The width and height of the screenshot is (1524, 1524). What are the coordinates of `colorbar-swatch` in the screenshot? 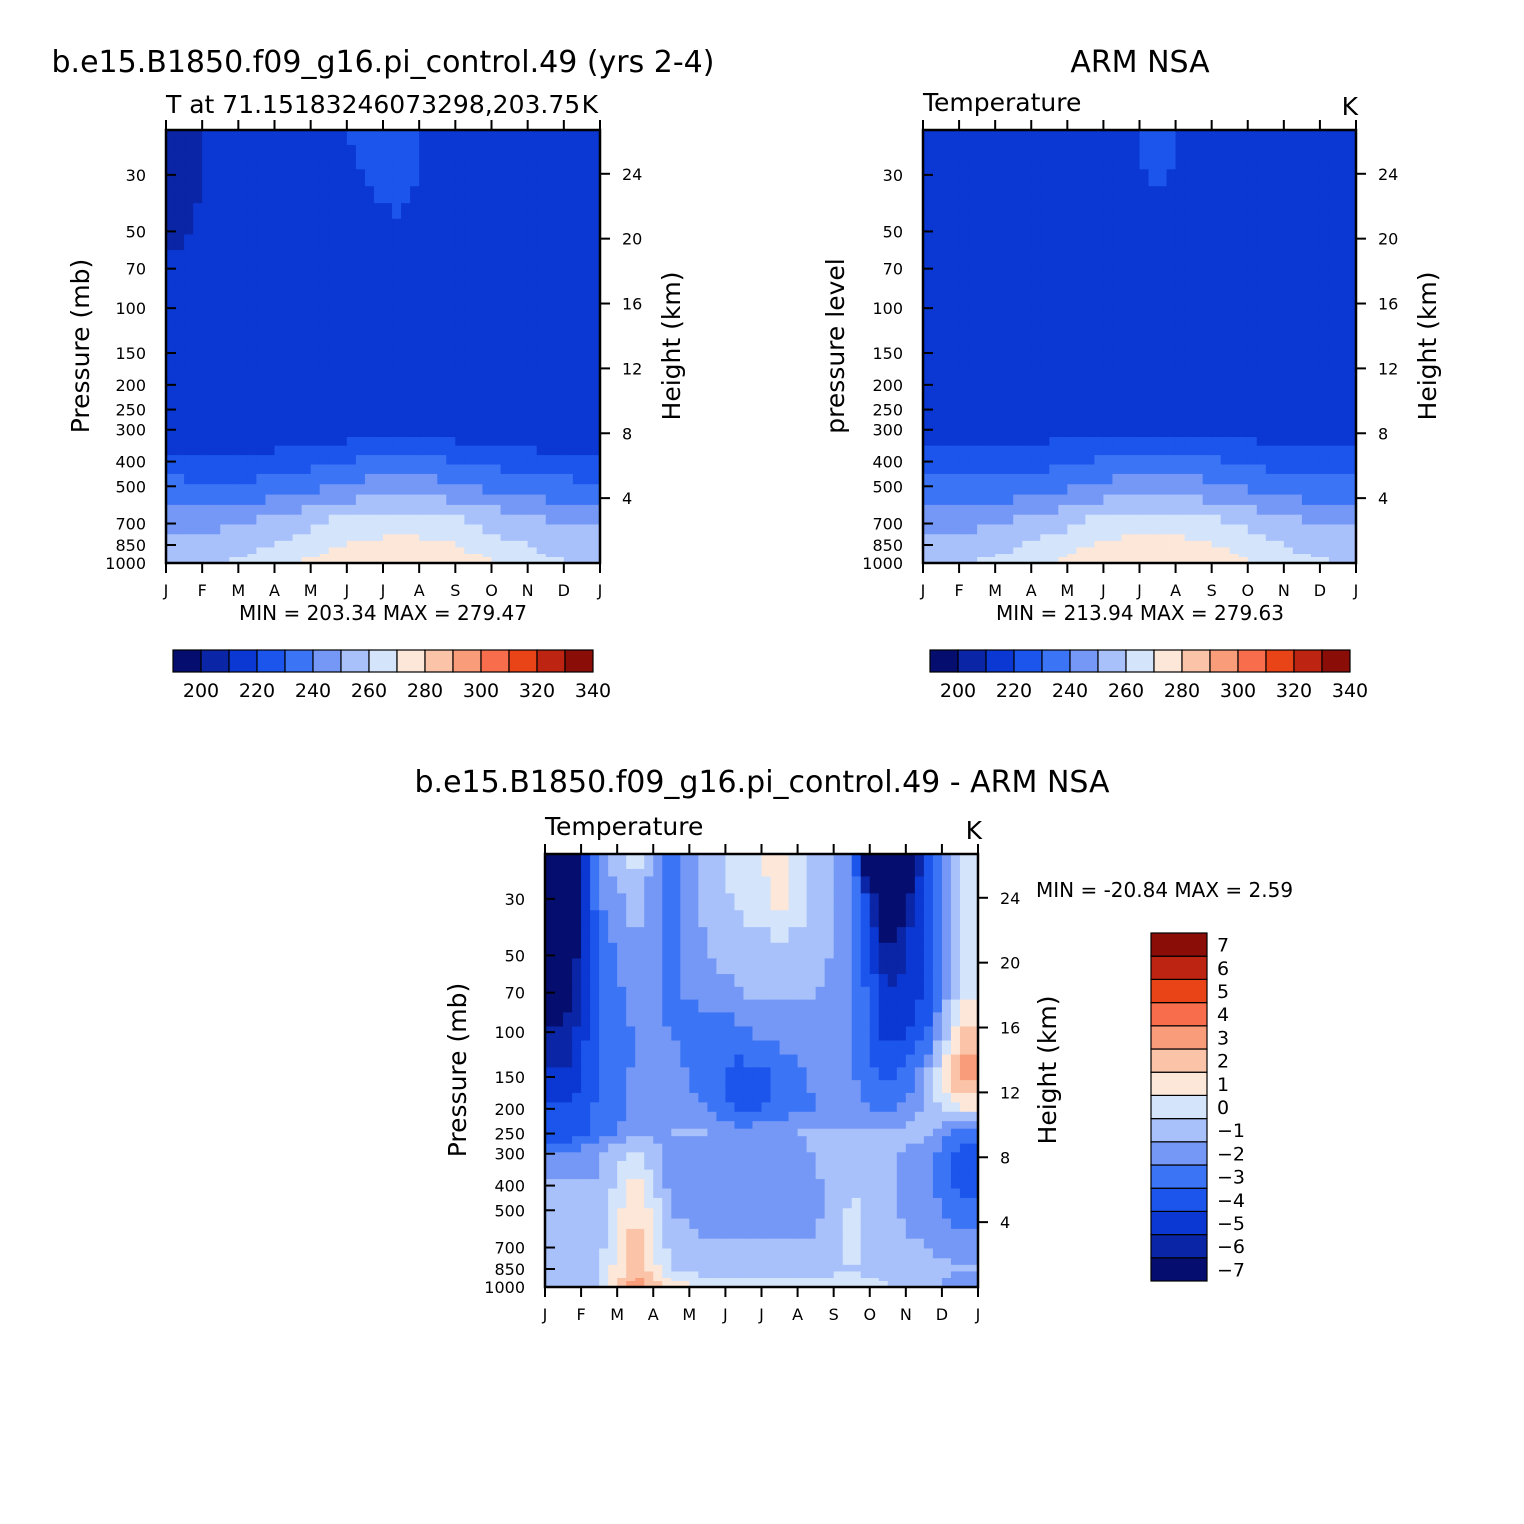 It's located at (551, 661).